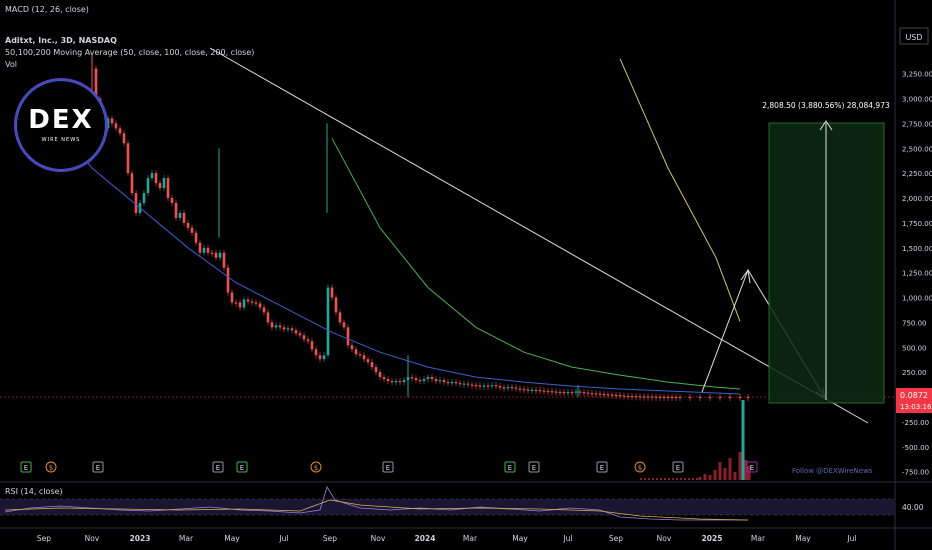 Image resolution: width=932 pixels, height=550 pixels. I want to click on price-tick-label: 1,000.00, so click(917, 299).